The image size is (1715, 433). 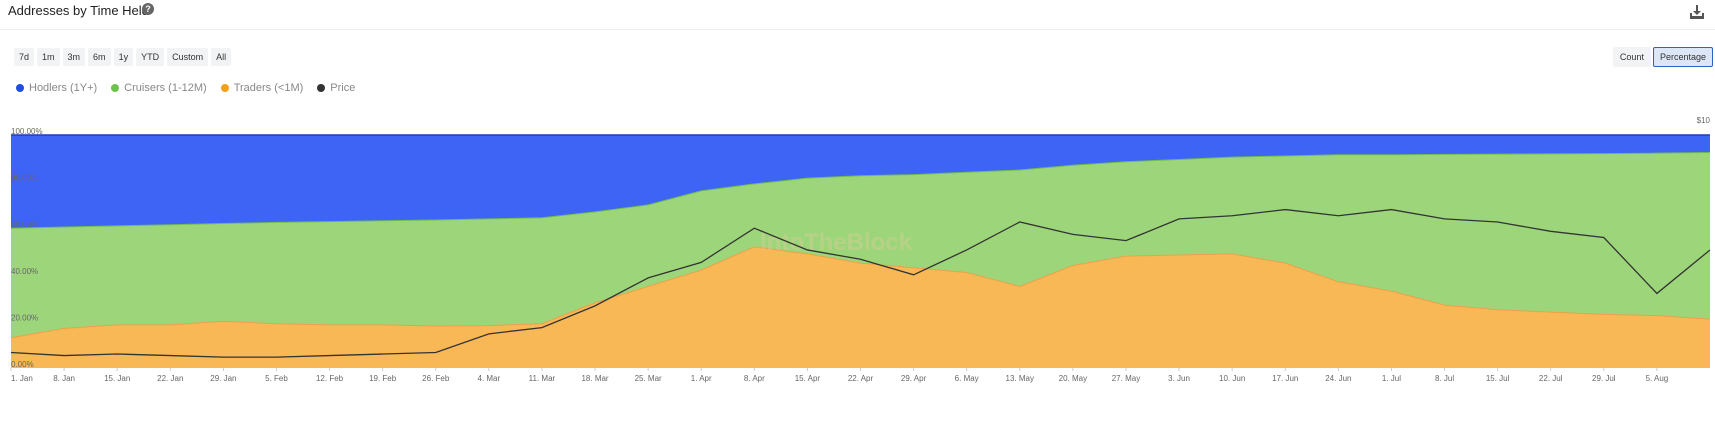 I want to click on download-icon, so click(x=1697, y=12).